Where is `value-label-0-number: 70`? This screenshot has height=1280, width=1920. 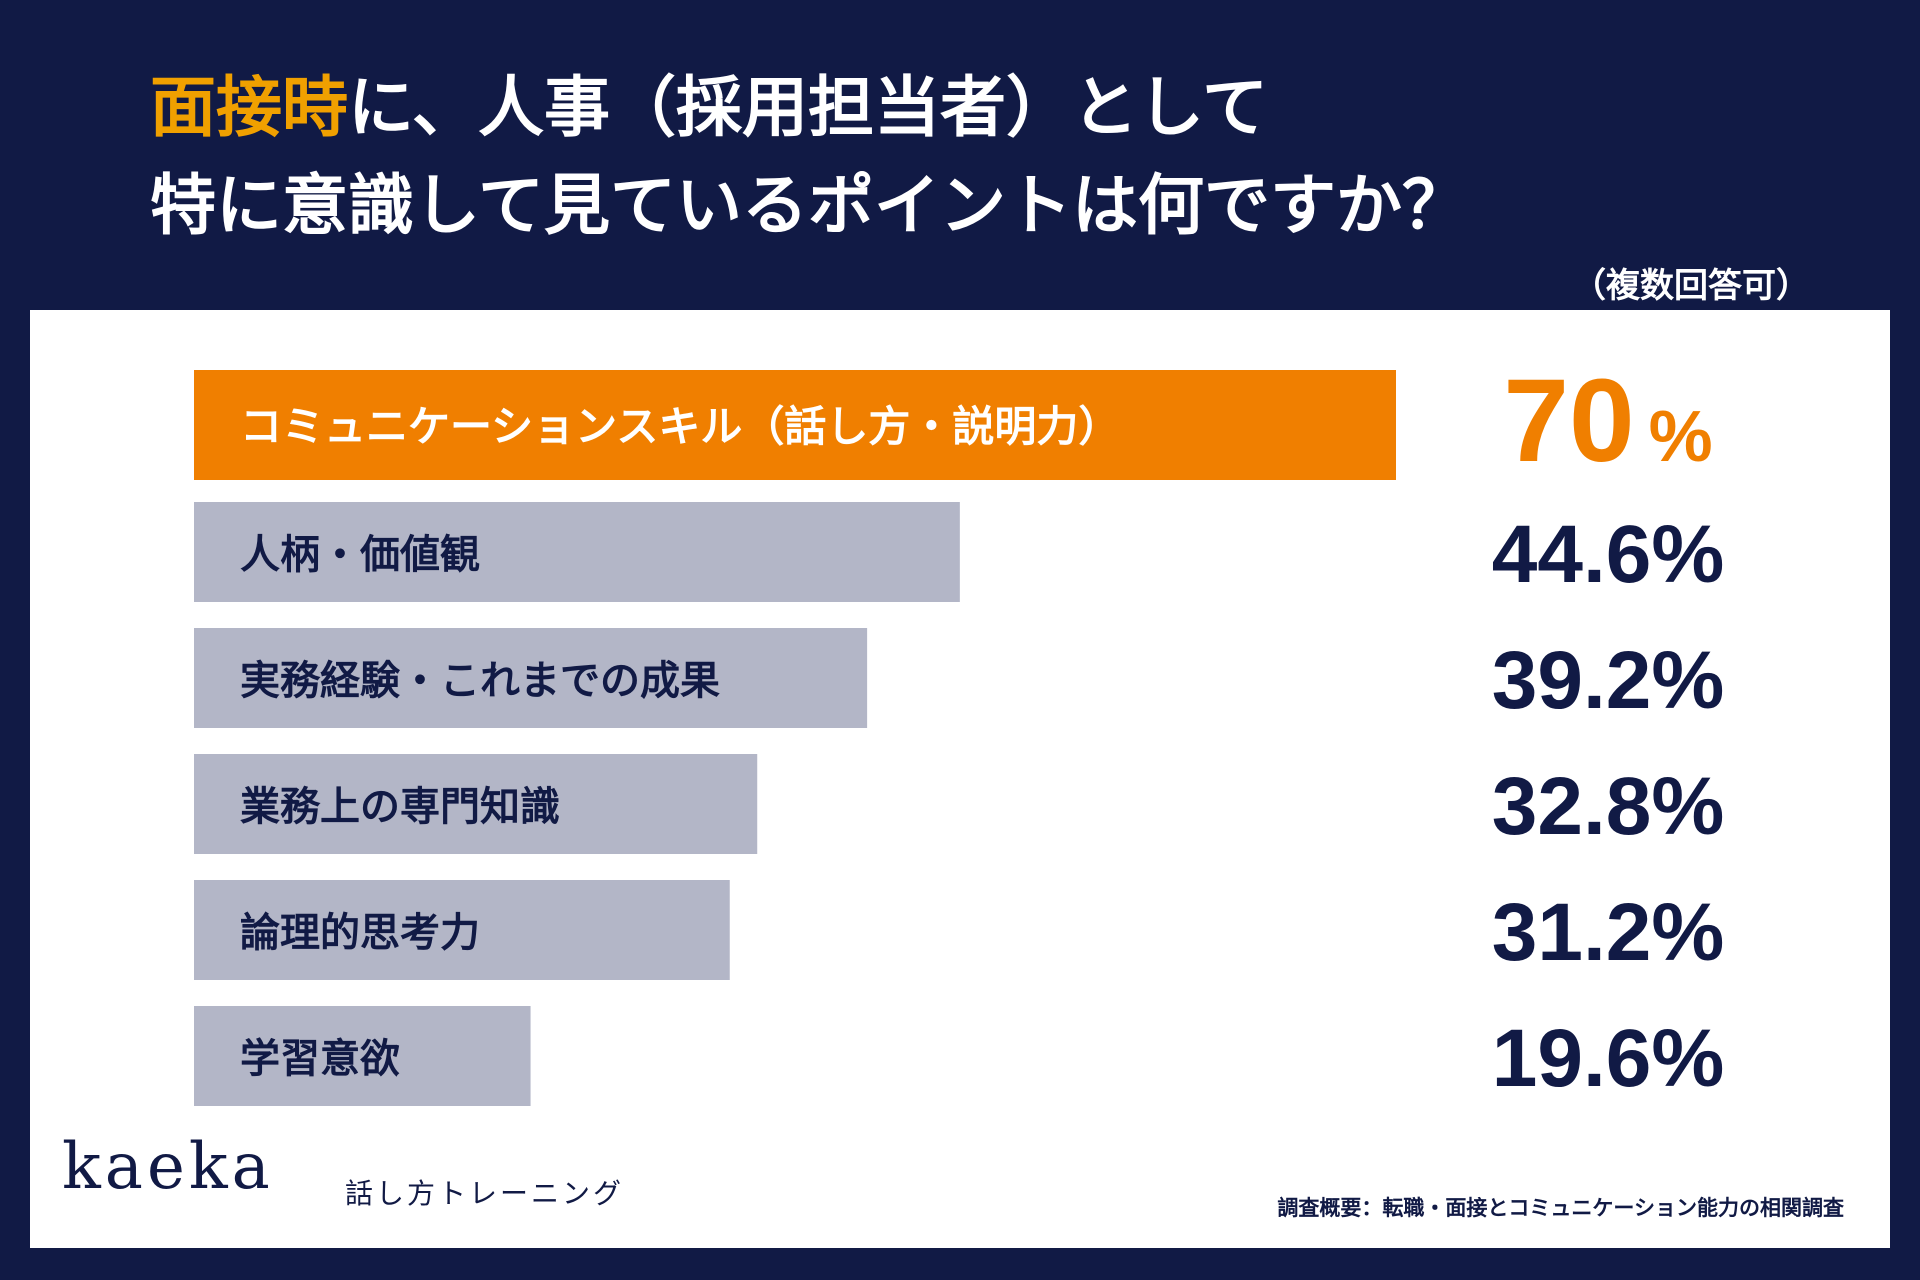
value-label-0-number: 70 is located at coordinates (1568, 421).